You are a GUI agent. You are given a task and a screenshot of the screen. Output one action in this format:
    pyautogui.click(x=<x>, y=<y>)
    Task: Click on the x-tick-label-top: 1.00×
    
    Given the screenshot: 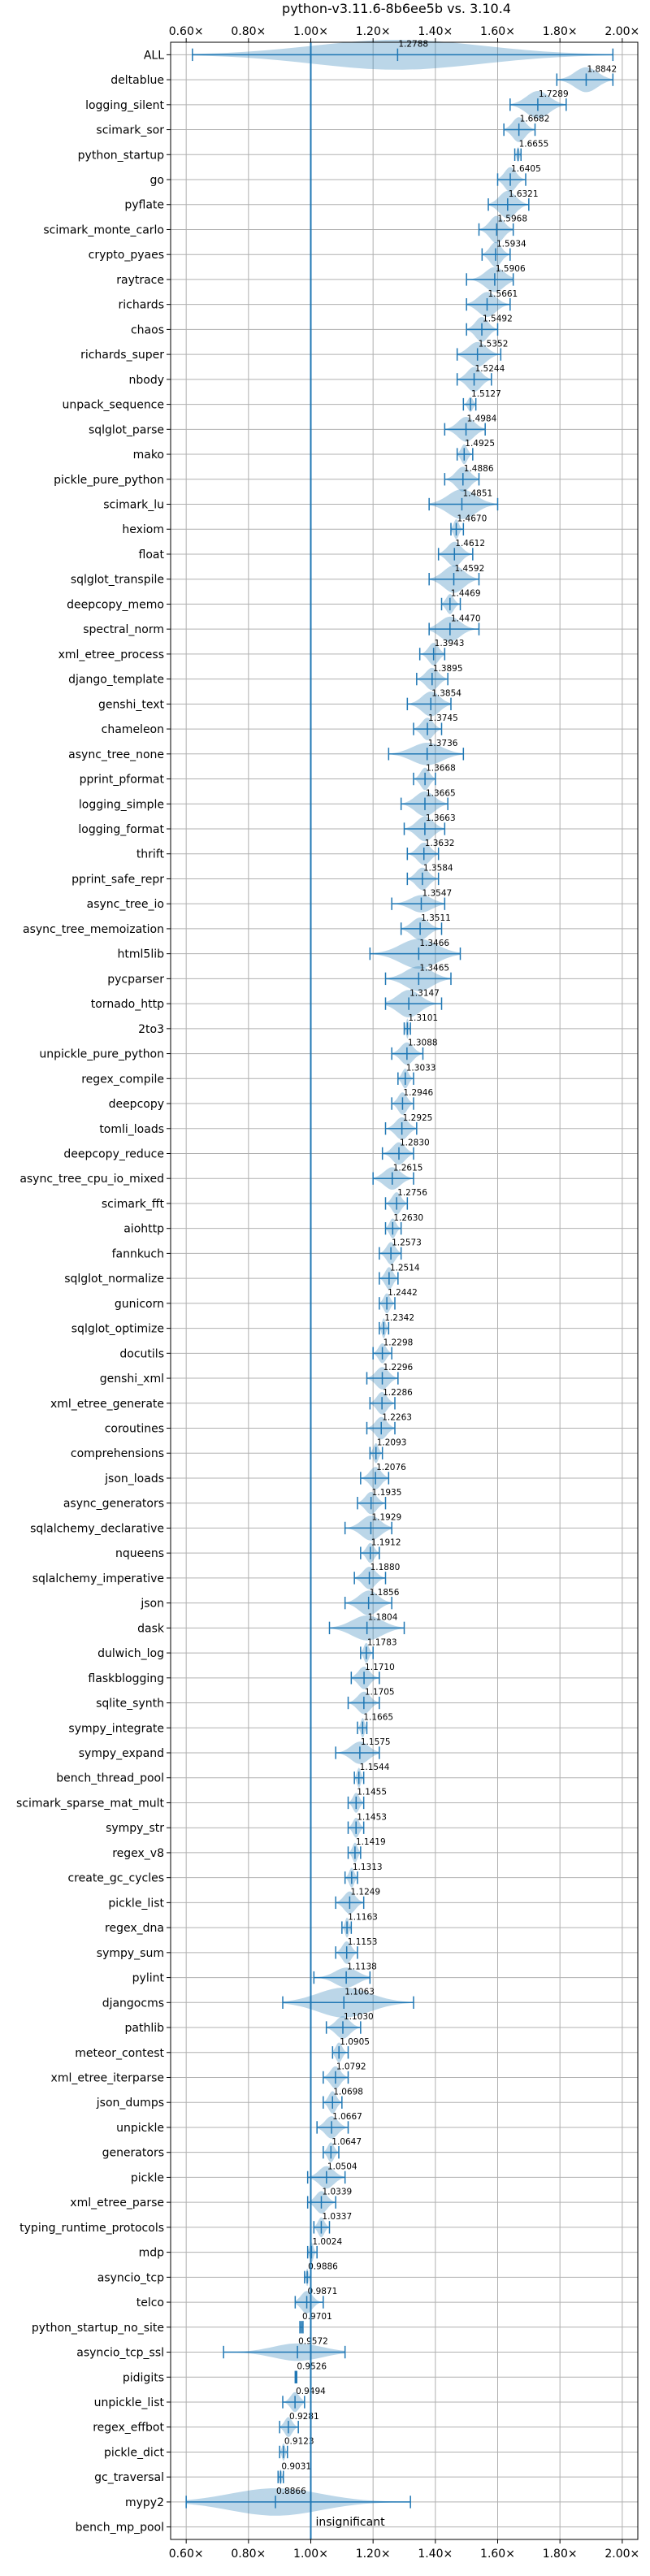 What is the action you would take?
    pyautogui.click(x=310, y=31)
    